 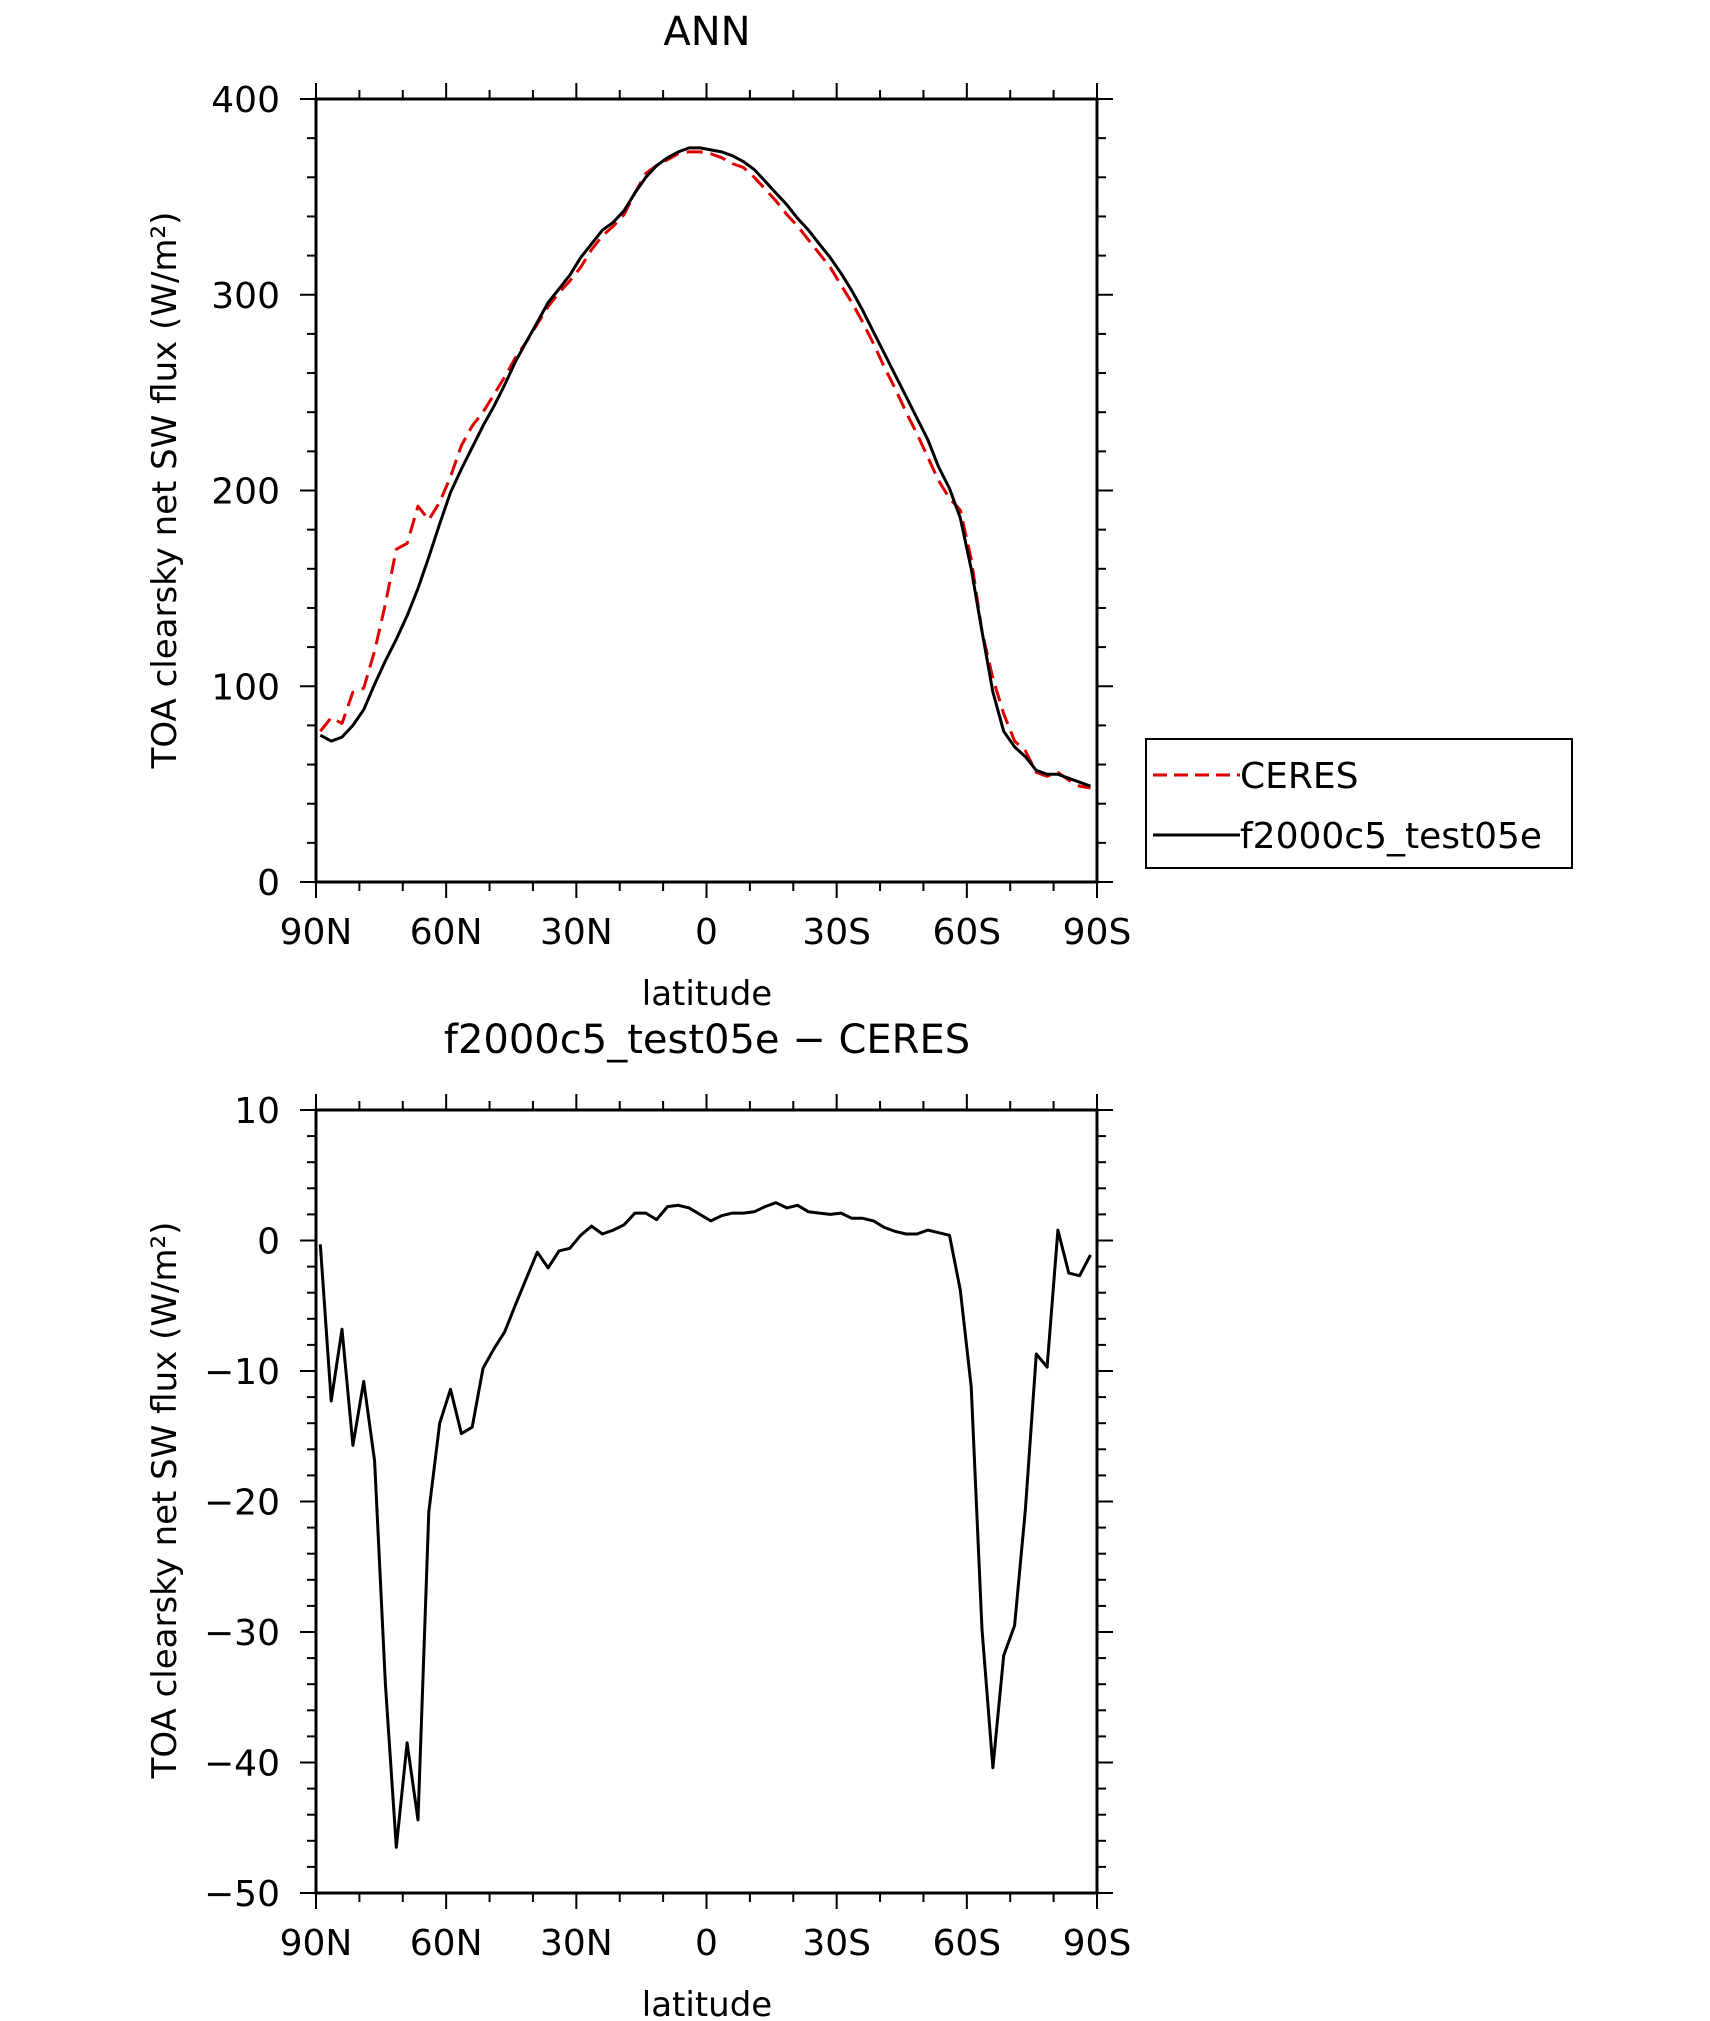 I want to click on top-chart-series, so click(x=705, y=468).